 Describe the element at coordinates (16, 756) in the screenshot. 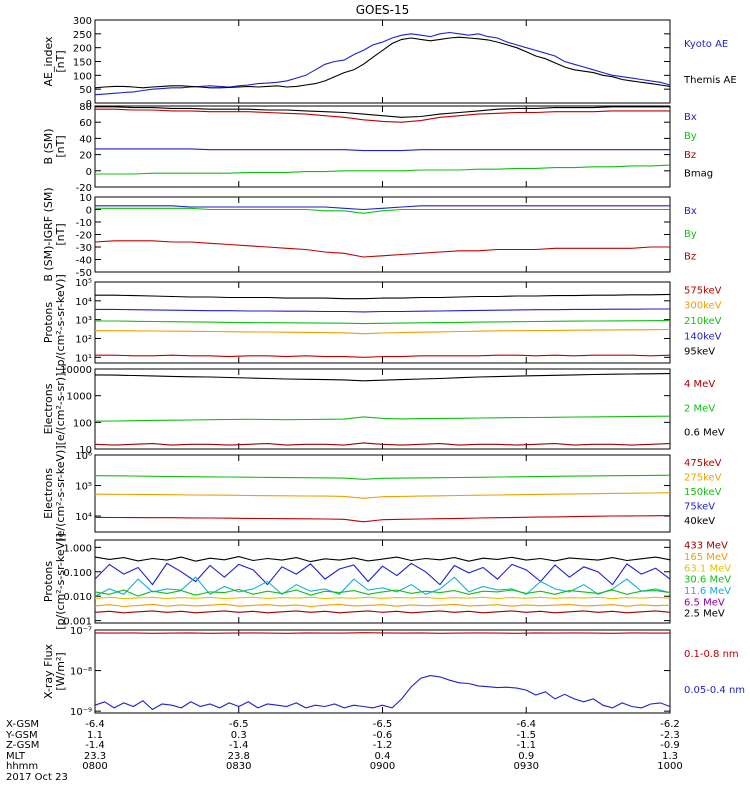

I see `orbit-row-label: MLT` at that location.